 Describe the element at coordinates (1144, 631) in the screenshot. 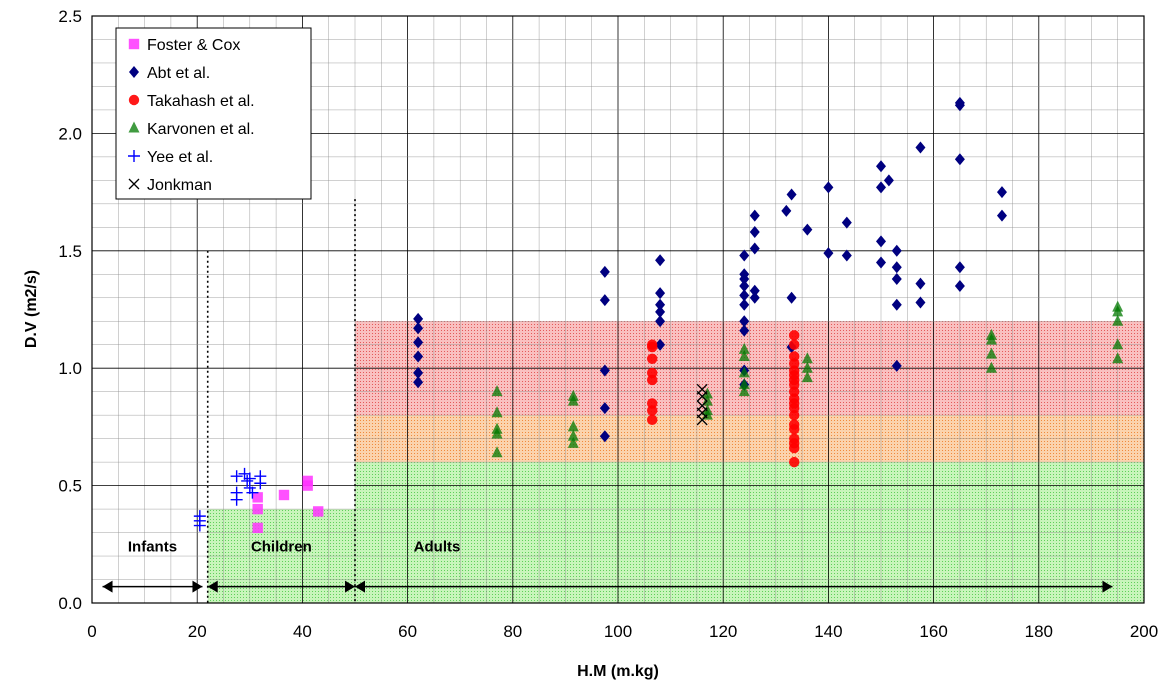

I see `x-tick-label: 200` at that location.